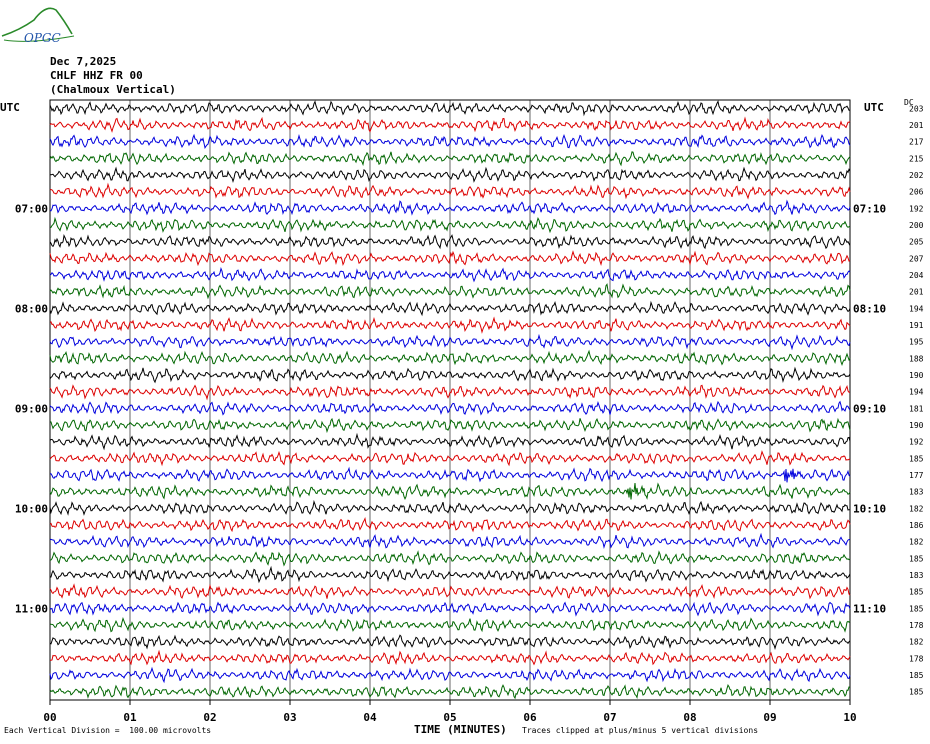 This screenshot has width=930, height=744. I want to click on dc-offset-value: 181, so click(916, 408).